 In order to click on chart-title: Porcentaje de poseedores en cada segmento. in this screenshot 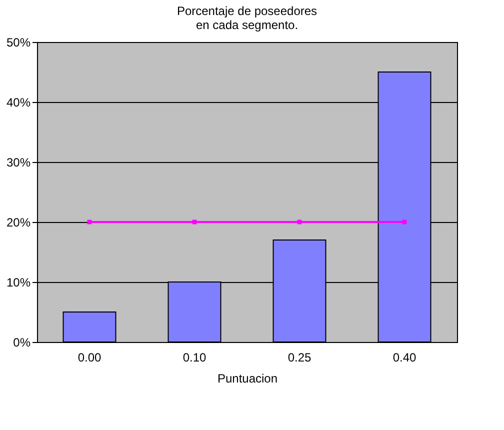, I will do `click(247, 18)`.